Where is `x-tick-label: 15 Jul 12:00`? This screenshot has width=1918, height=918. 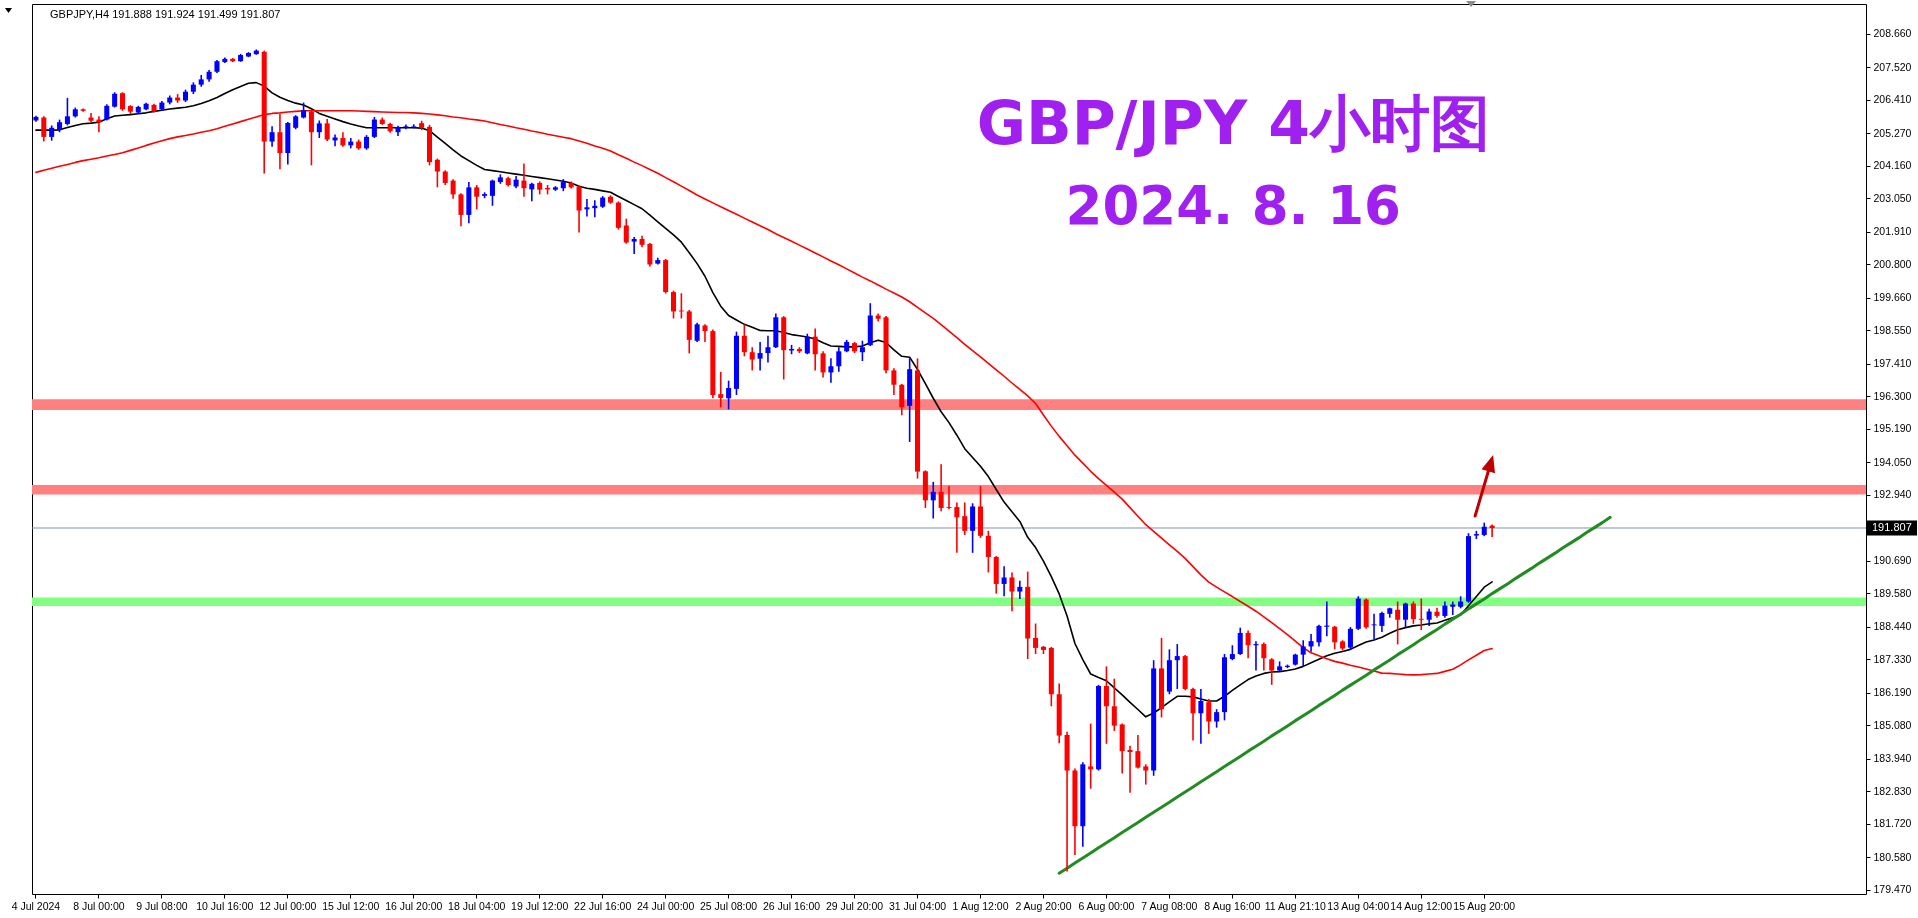 x-tick-label: 15 Jul 12:00 is located at coordinates (351, 905).